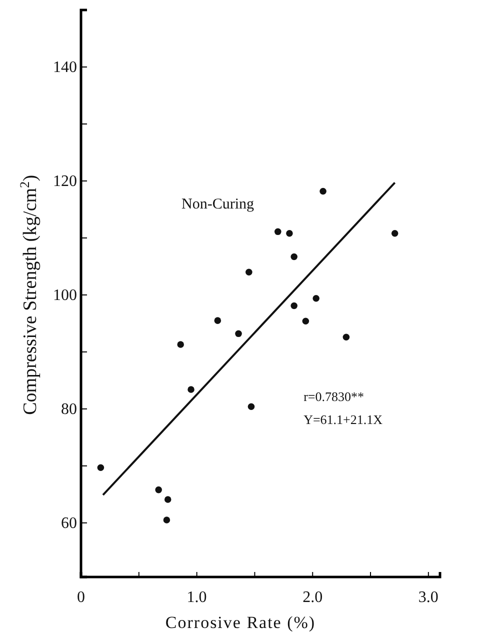  I want to click on x-tick-label: 1.0, so click(196, 597).